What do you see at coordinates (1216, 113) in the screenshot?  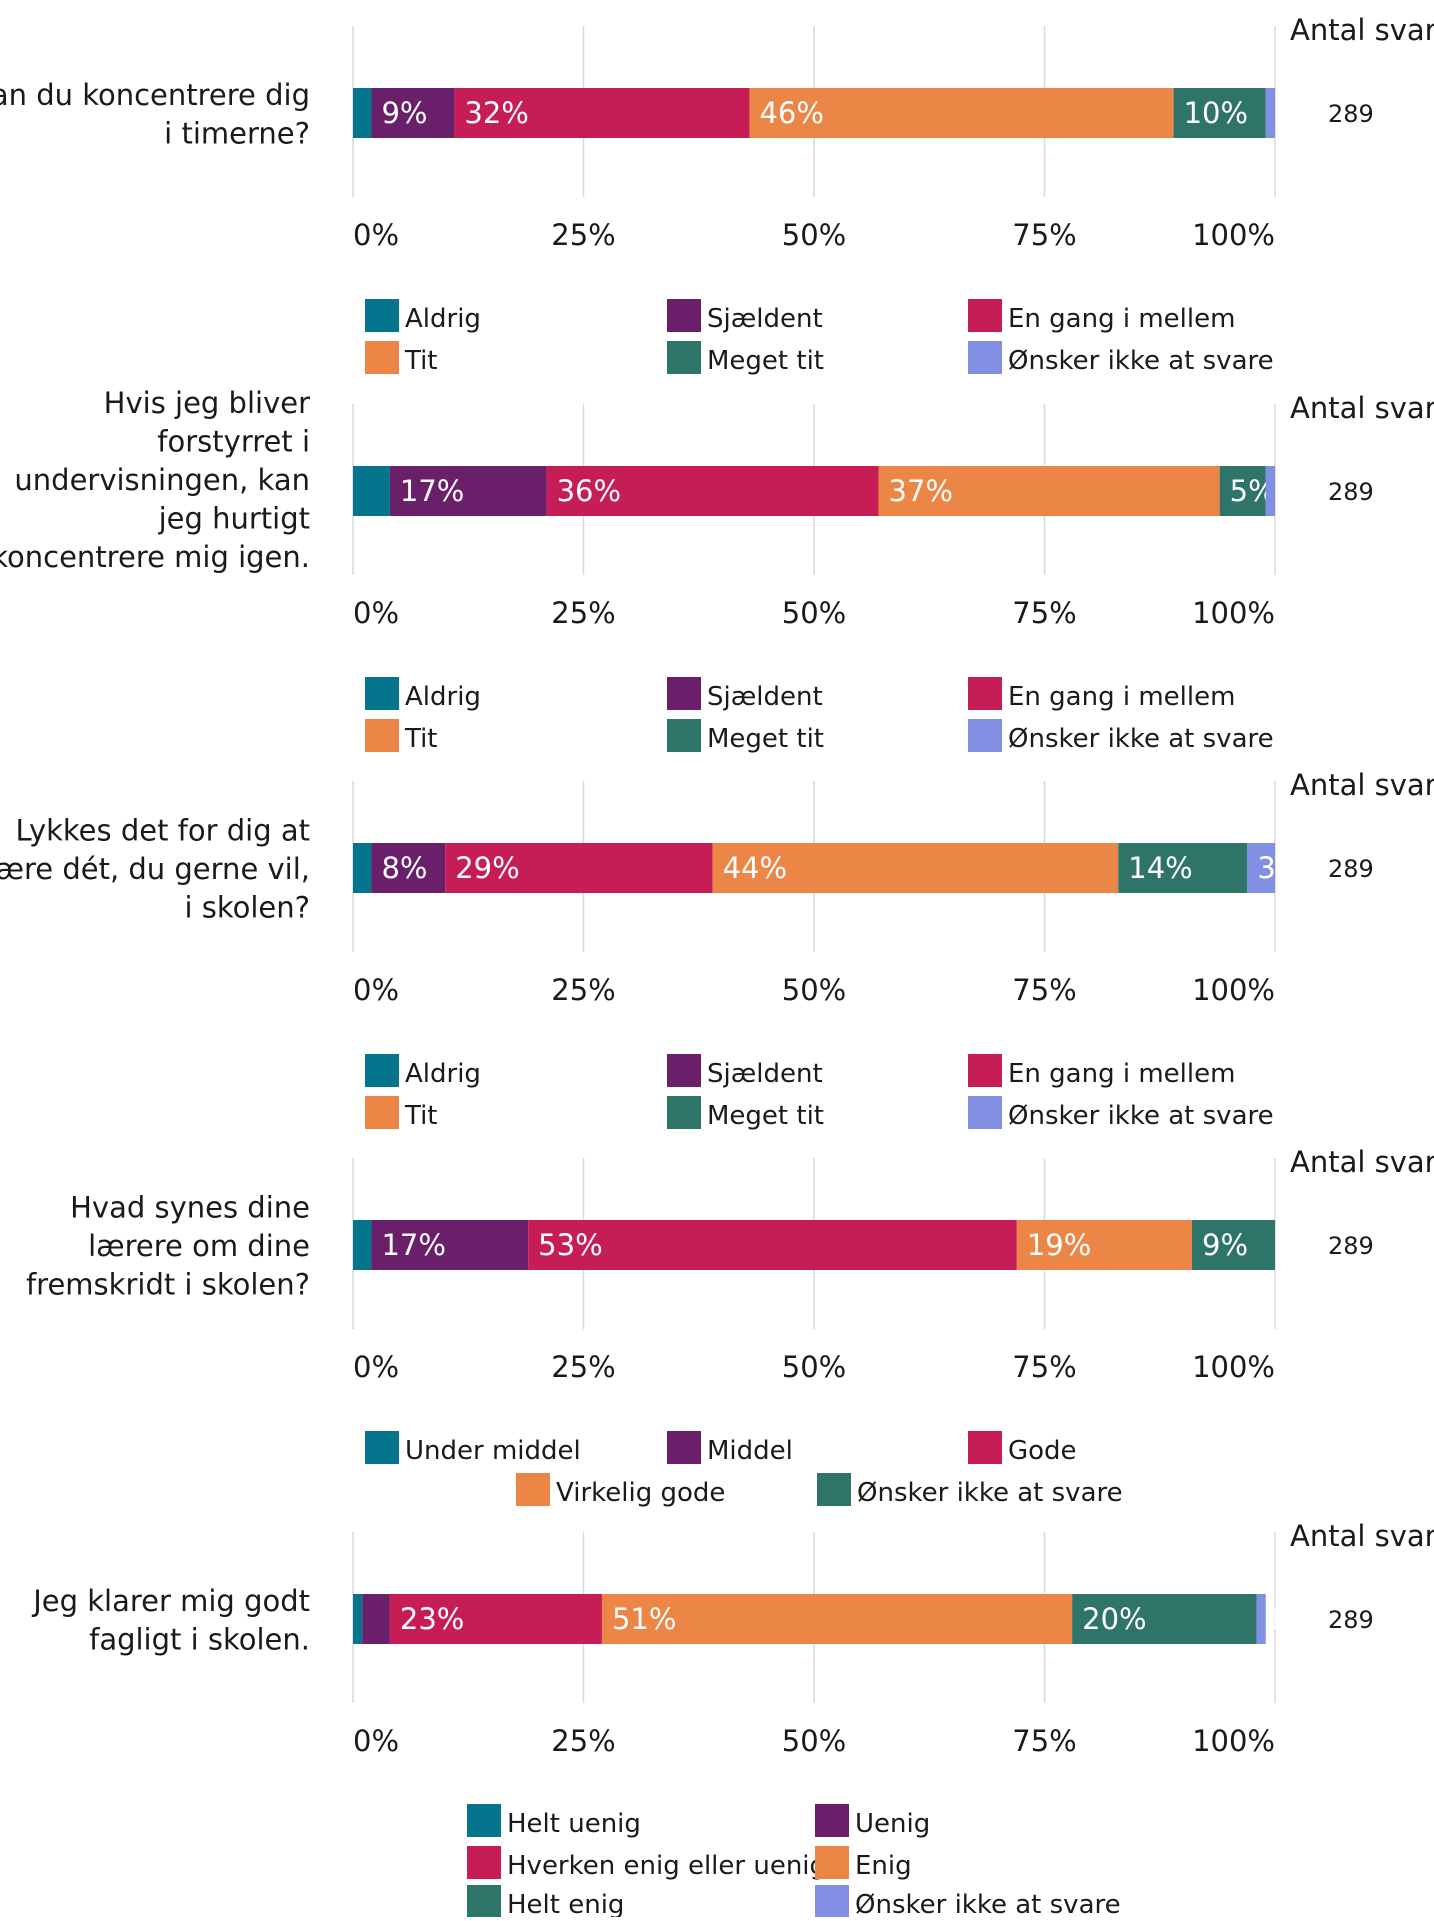 I see `bar-data-label: 10%` at bounding box center [1216, 113].